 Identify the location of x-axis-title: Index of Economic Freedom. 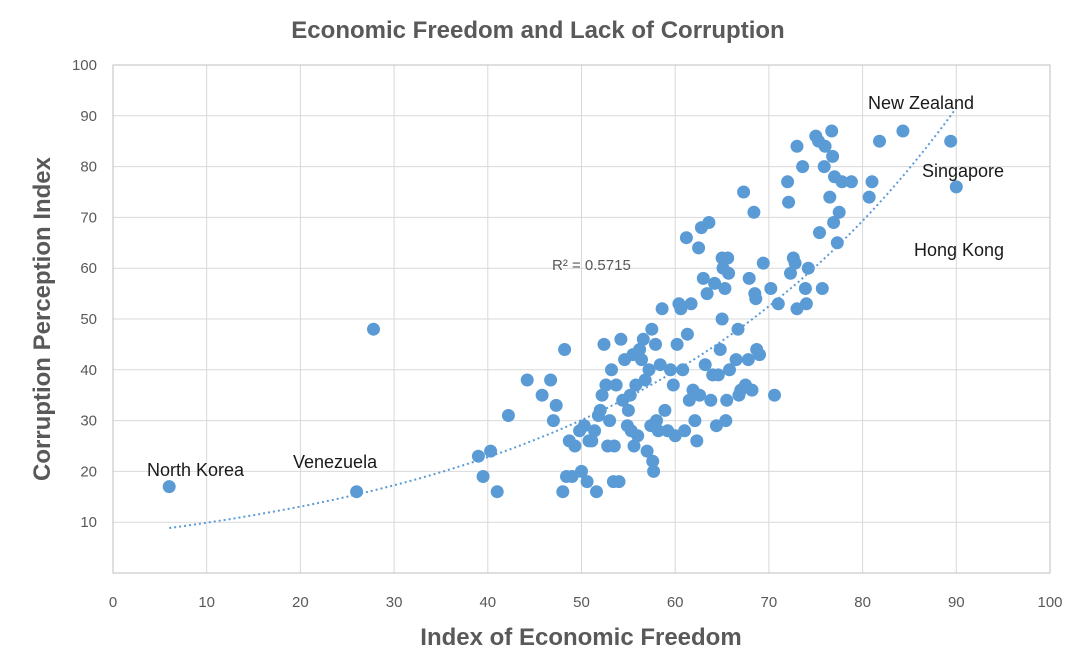
(580, 637).